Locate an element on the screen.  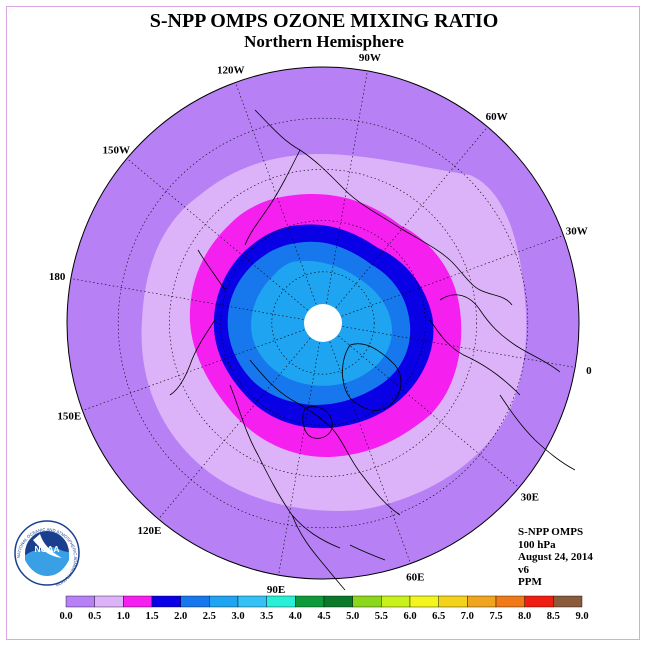
logo-text: NOAA is located at coordinates (46, 549).